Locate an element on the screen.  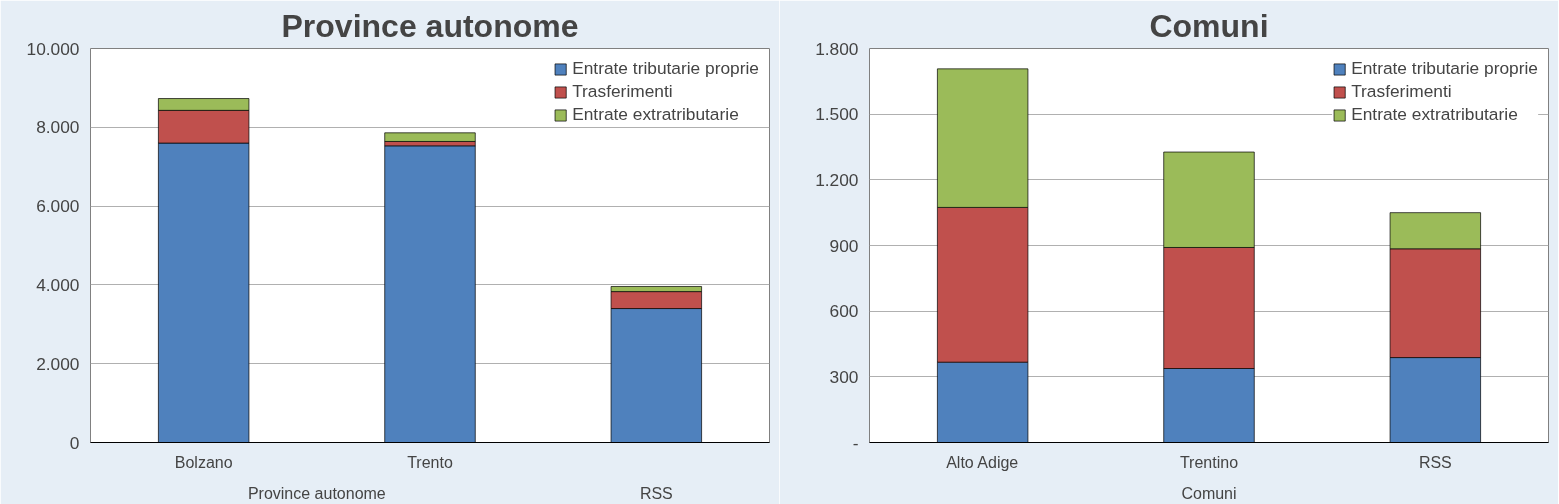
x-tick-label: RSS is located at coordinates (1435, 462).